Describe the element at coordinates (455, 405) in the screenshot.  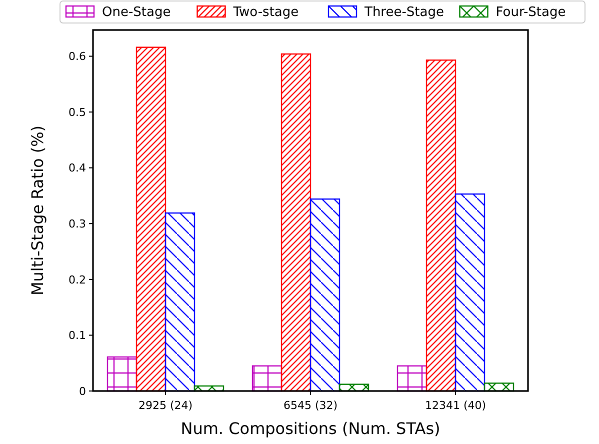
I see `x-tick-label: 12341 (40)` at that location.